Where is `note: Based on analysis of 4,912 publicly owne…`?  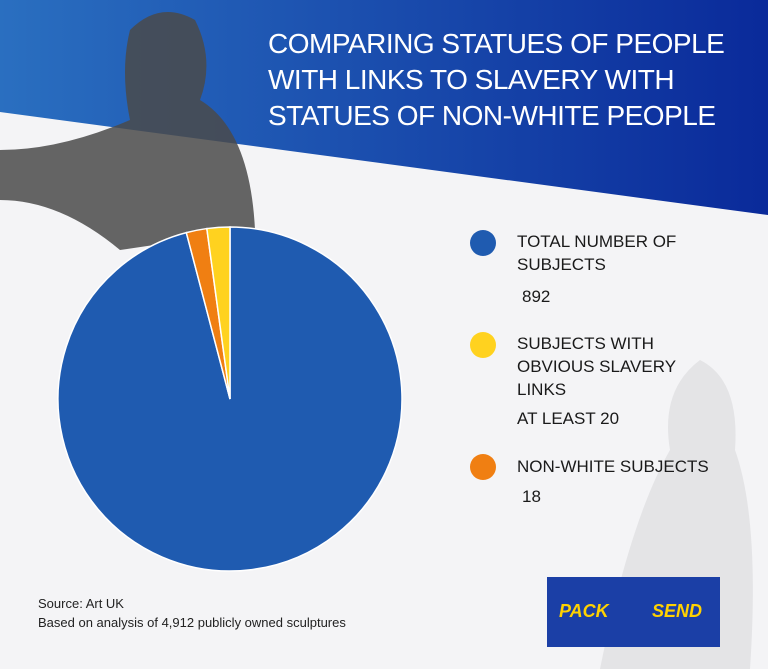 note: Based on analysis of 4,912 publicly owne… is located at coordinates (192, 622).